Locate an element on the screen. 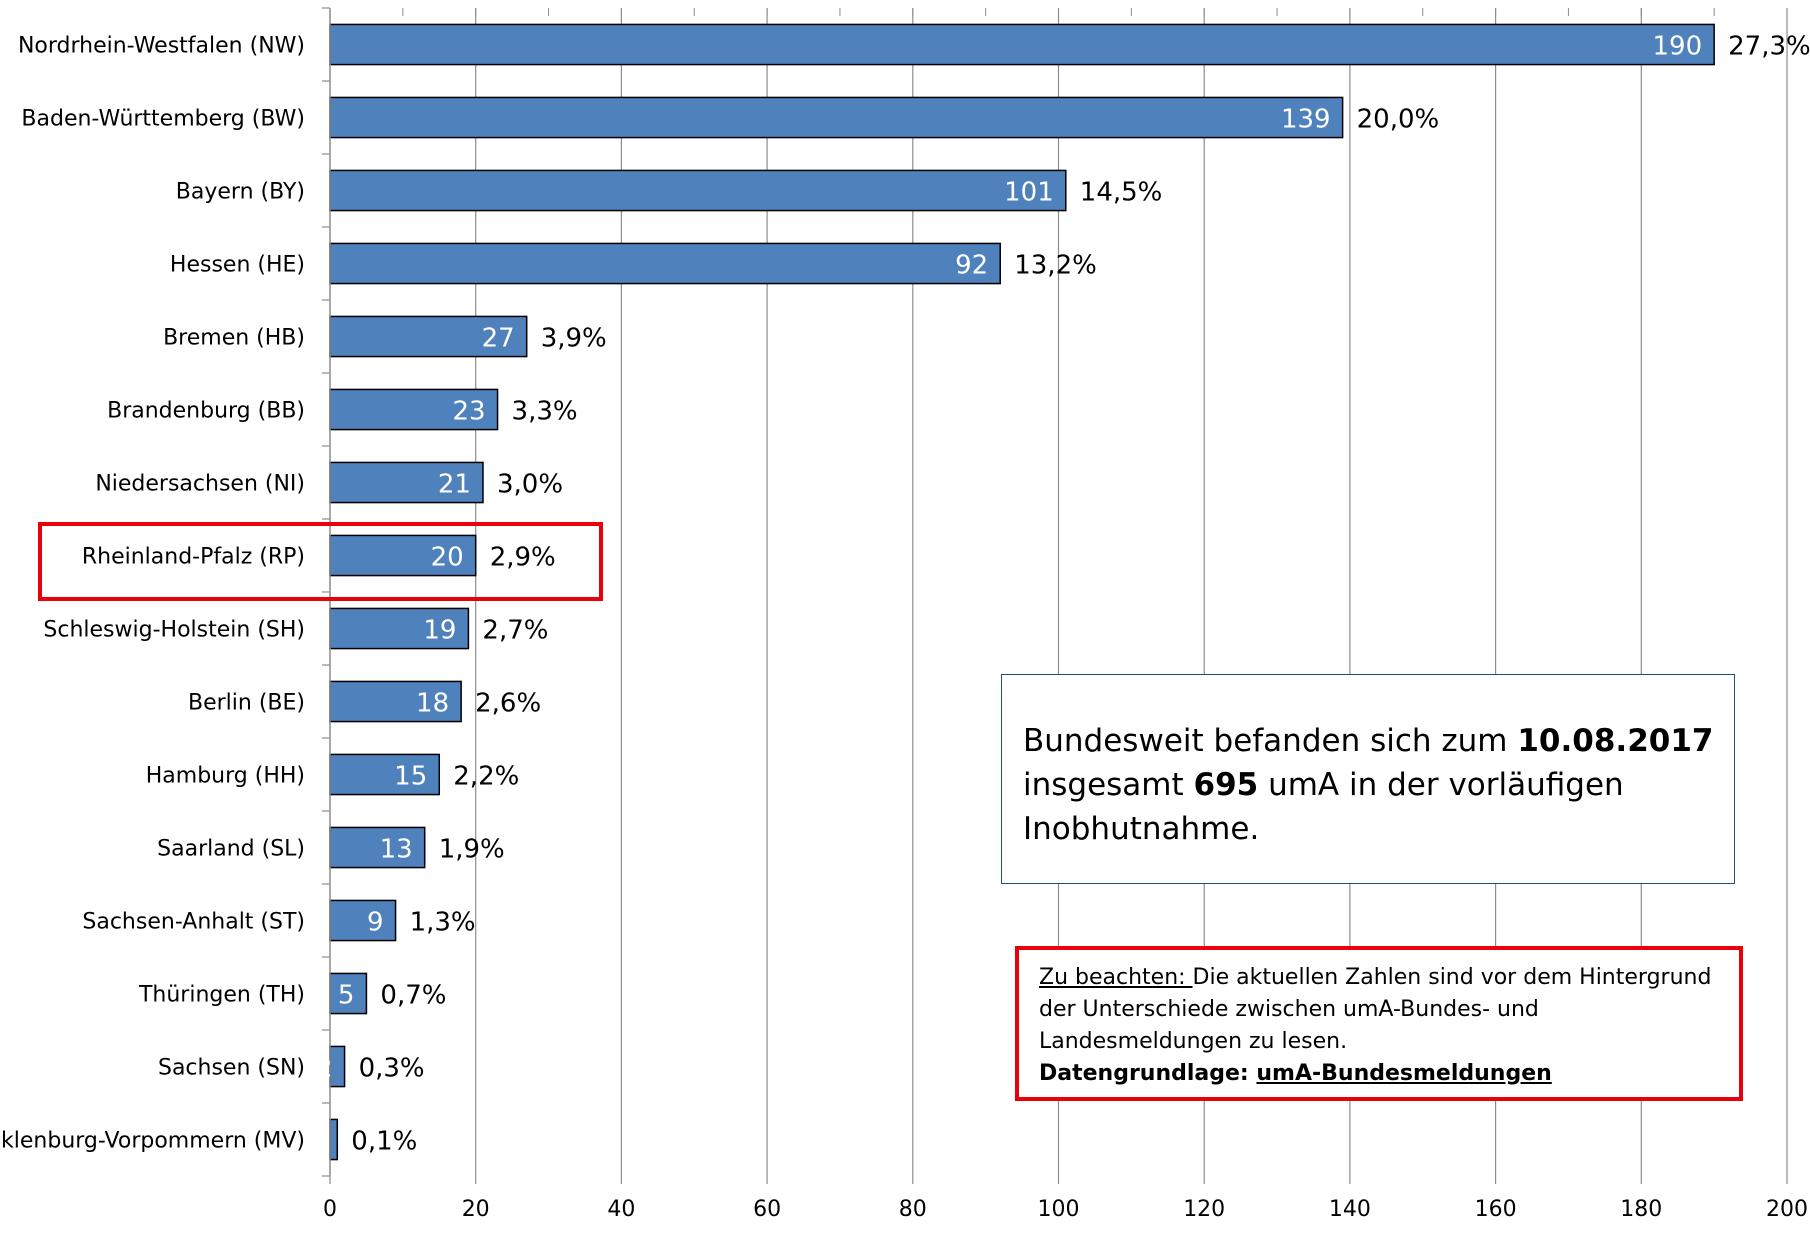  x-tick-label: 80 is located at coordinates (913, 1209).